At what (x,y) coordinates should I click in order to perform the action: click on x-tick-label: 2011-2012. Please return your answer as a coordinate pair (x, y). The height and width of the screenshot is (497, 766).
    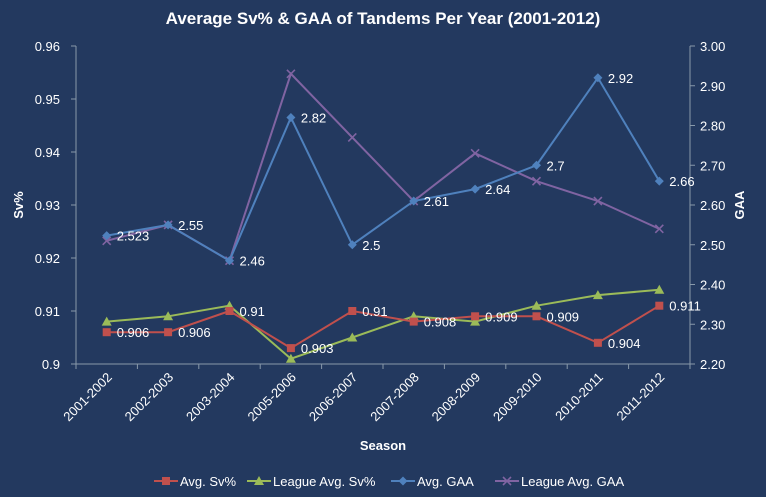
    Looking at the image, I should click on (641, 397).